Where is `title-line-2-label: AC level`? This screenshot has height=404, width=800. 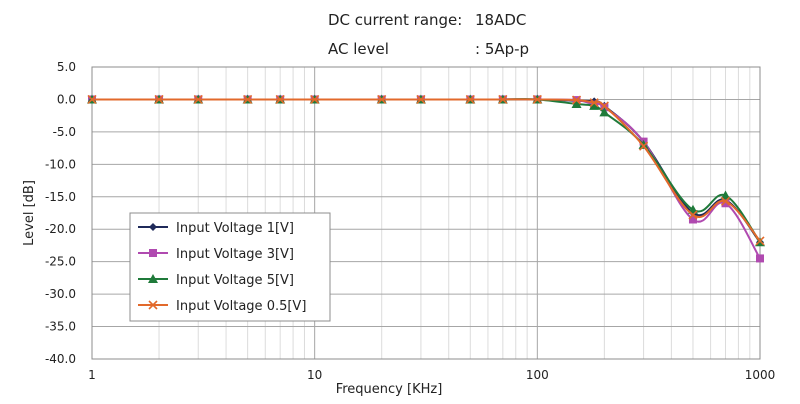 title-line-2-label: AC level is located at coordinates (358, 49).